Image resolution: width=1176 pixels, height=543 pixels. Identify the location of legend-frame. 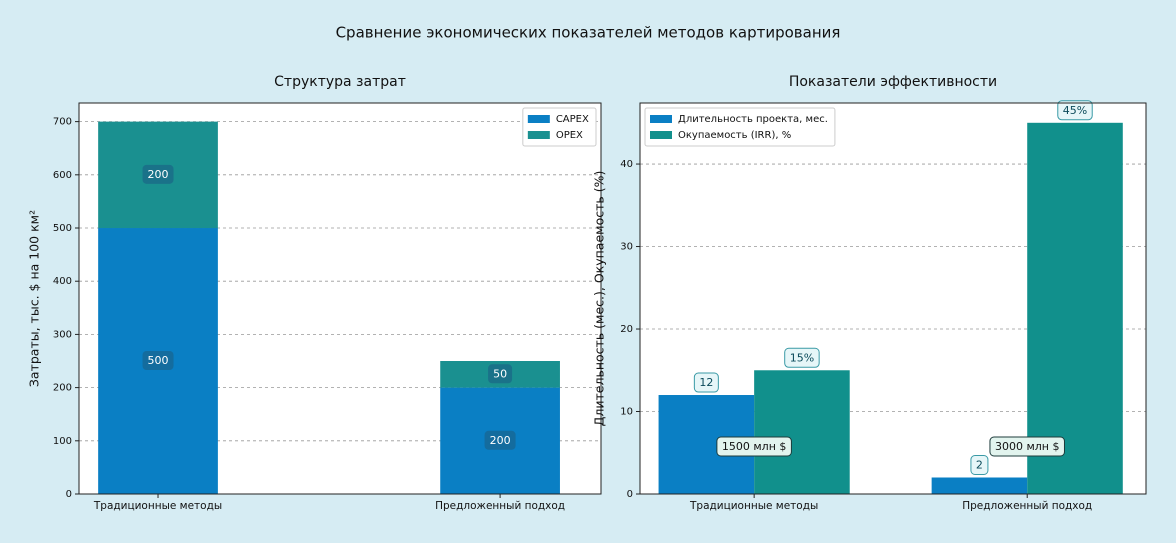
(740, 127).